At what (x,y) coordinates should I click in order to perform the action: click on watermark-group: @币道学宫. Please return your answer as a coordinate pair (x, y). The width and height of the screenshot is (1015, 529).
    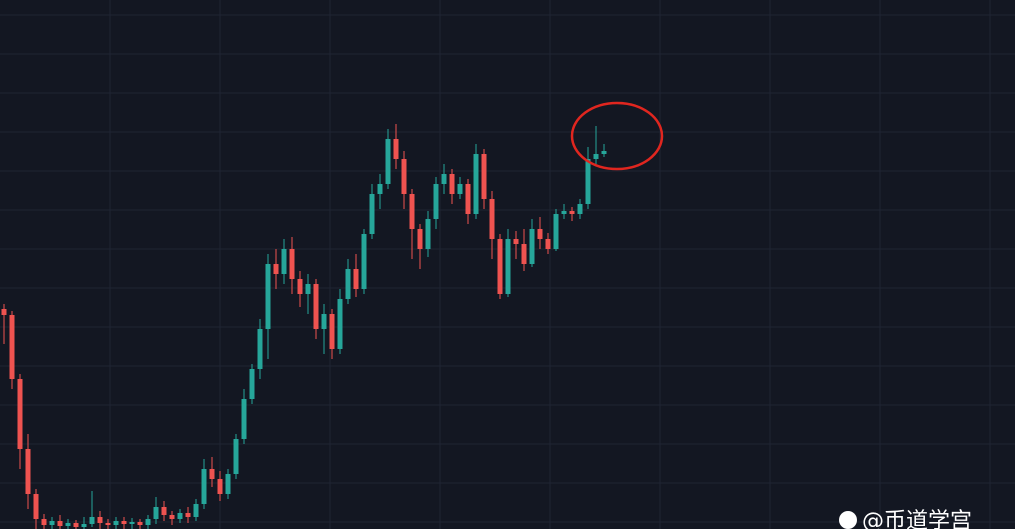
    Looking at the image, I should click on (905, 519).